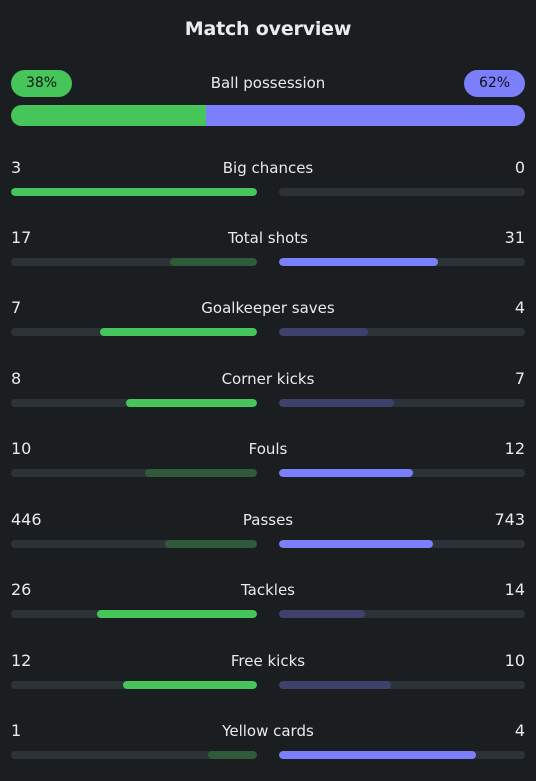  I want to click on stat-label: Free kicks, so click(268, 661).